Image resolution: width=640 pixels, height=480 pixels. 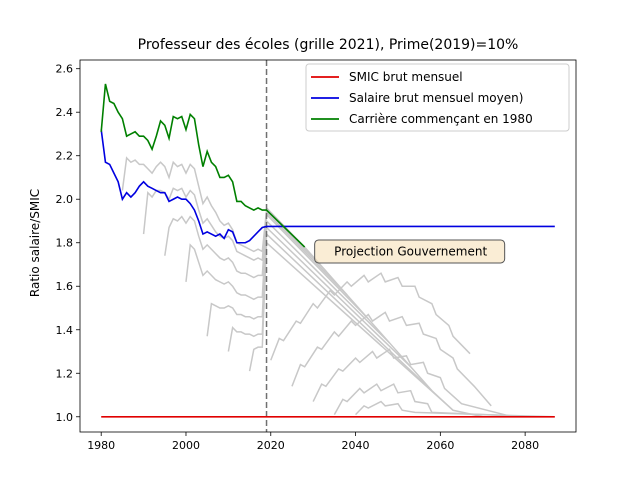 I want to click on career-1980-line, so click(x=203, y=165).